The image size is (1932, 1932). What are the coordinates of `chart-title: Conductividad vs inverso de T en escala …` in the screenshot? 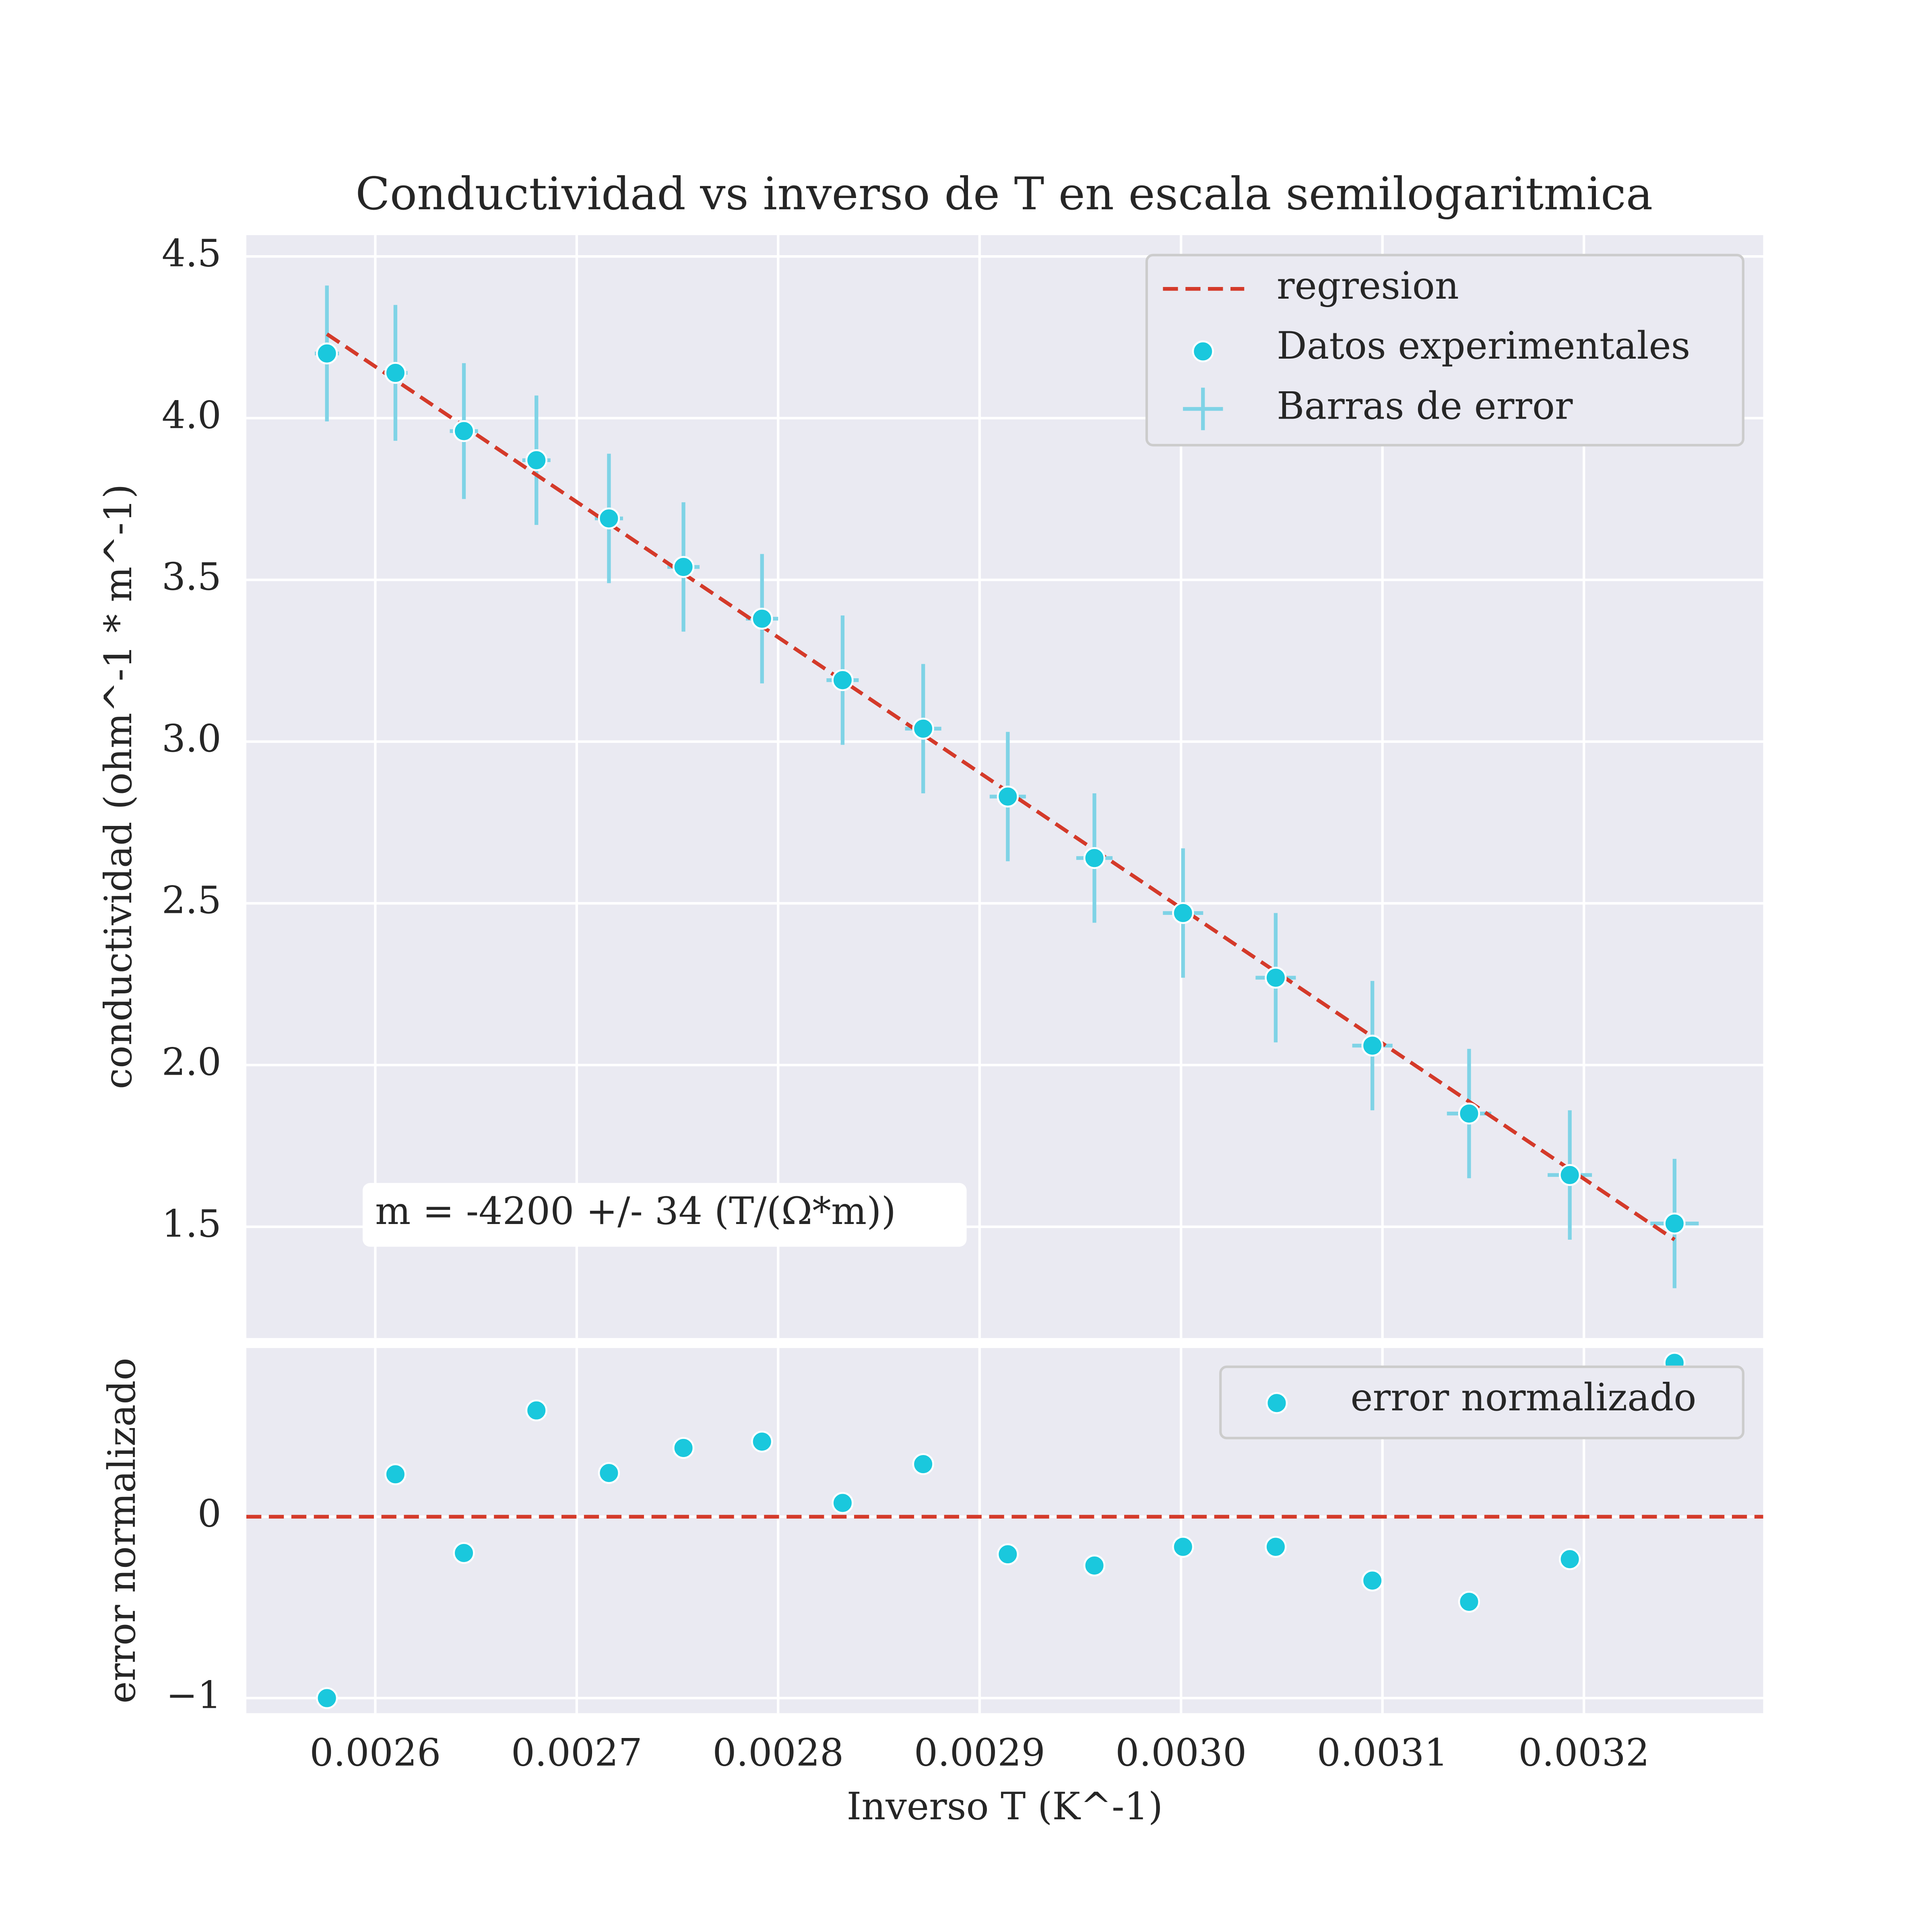 It's located at (1004, 194).